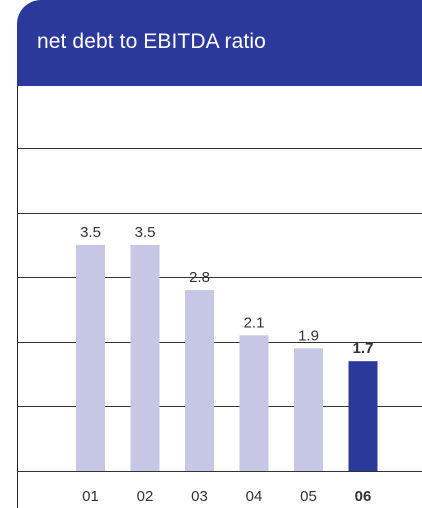 The width and height of the screenshot is (422, 508). What do you see at coordinates (254, 322) in the screenshot?
I see `value-label-04: 2.1` at bounding box center [254, 322].